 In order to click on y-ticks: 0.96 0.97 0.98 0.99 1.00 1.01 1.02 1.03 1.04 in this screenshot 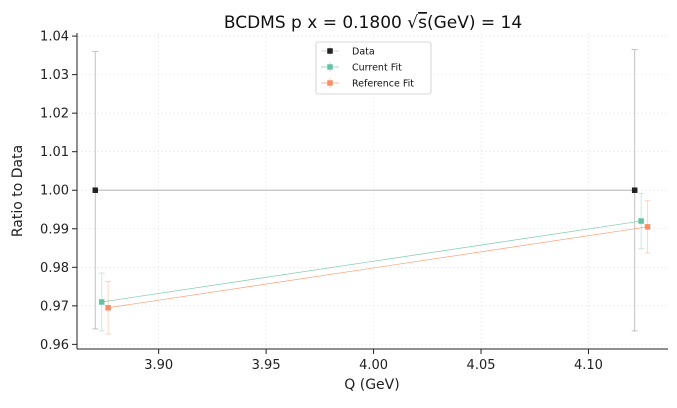, I will do `click(58, 191)`.